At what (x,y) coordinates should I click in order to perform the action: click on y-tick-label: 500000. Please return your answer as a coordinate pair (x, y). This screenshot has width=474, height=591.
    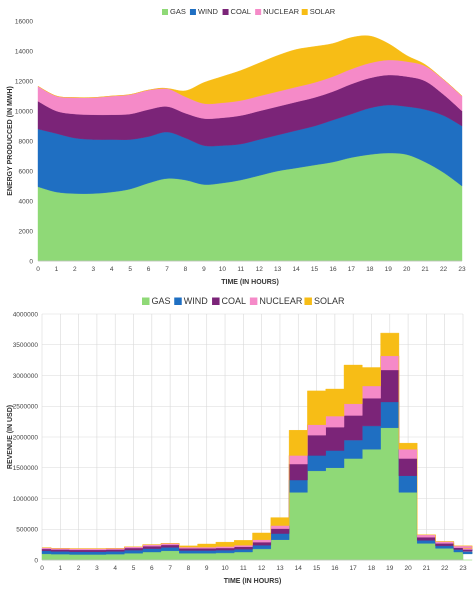
    Looking at the image, I should click on (27, 530).